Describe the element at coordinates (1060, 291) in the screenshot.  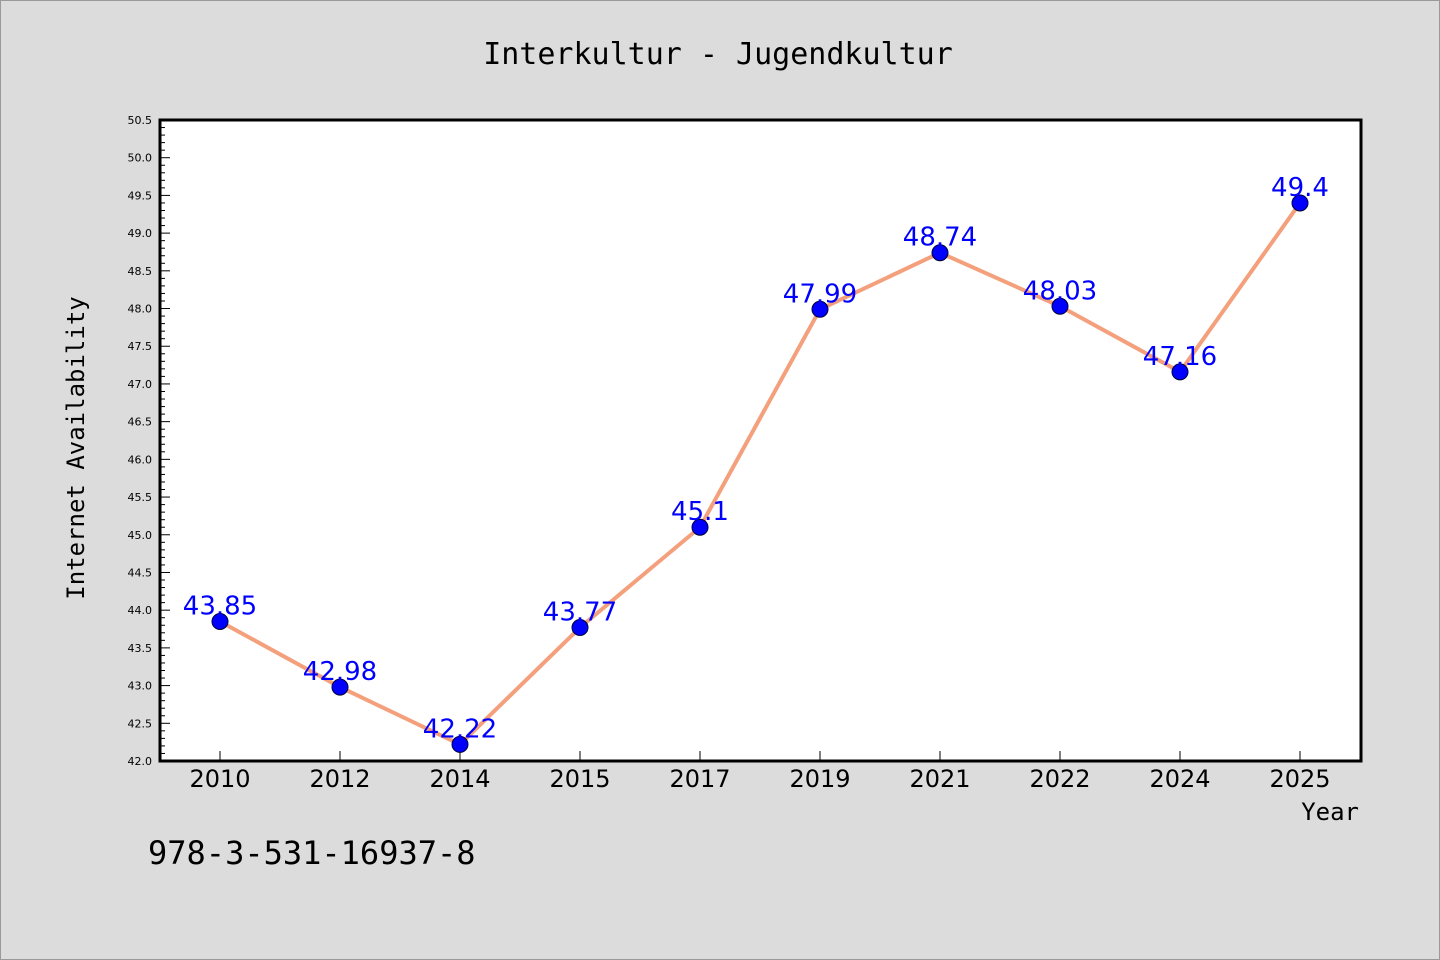
I see `data-label: 48.03` at that location.